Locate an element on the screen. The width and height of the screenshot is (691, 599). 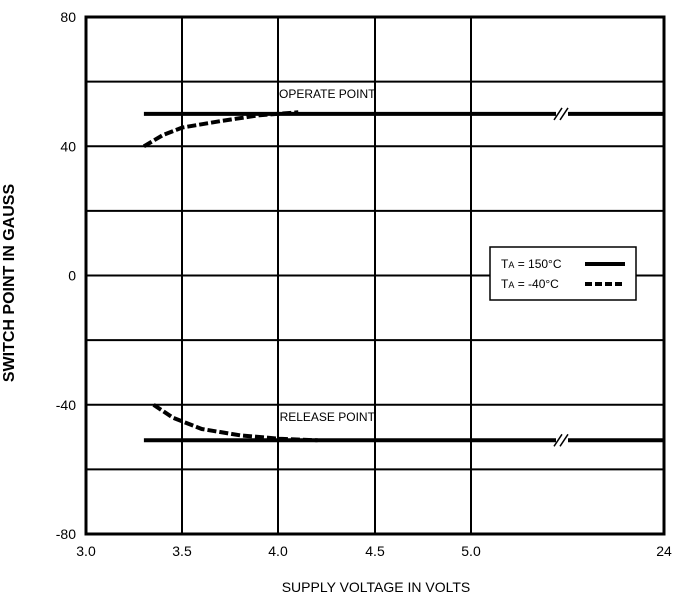
x-tick-label: 5.0 is located at coordinates (471, 551).